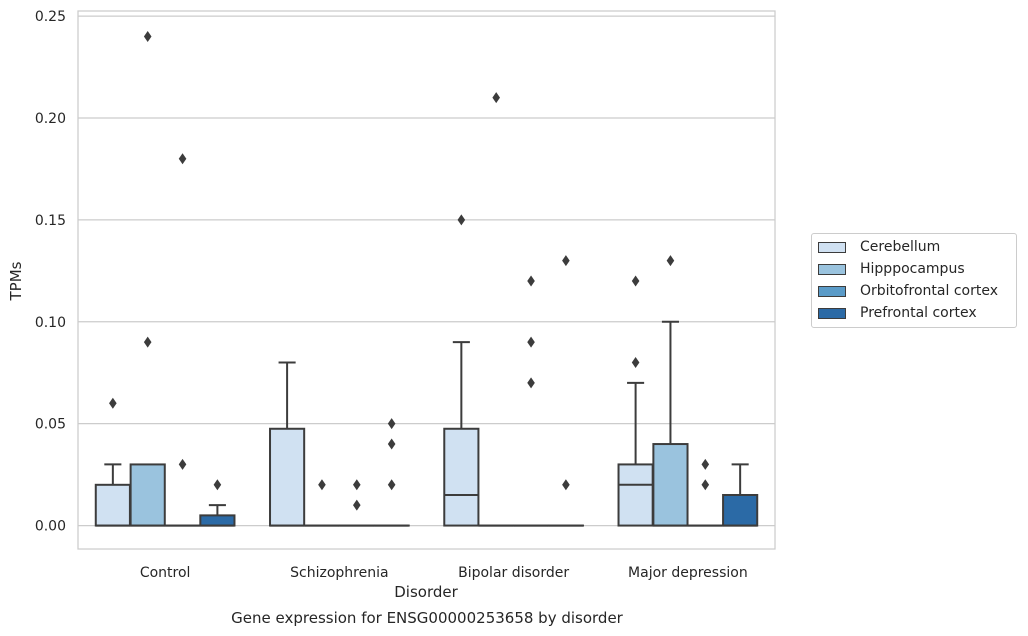 This screenshot has width=1028, height=636. Describe the element at coordinates (832, 269) in the screenshot. I see `legend-swatch-hippocampus` at that location.